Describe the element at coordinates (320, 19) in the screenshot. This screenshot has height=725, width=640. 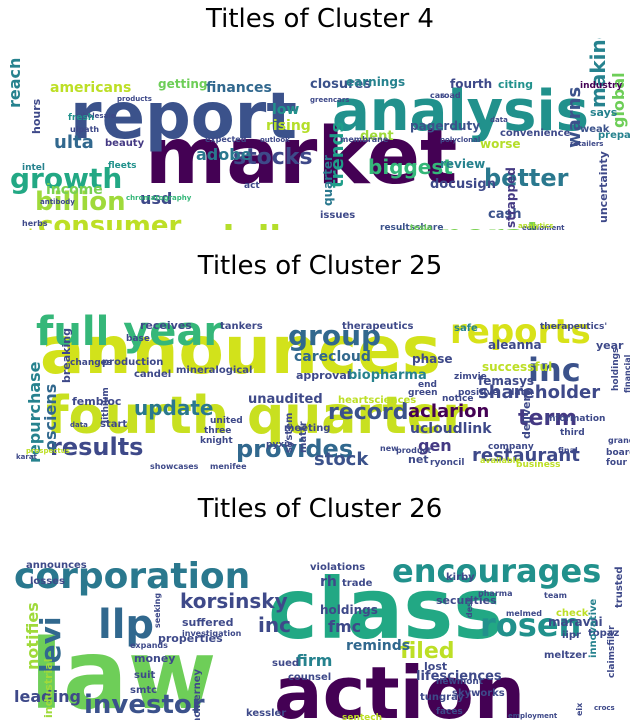
I see `cluster-4-title: Titles of Cluster 4` at that location.